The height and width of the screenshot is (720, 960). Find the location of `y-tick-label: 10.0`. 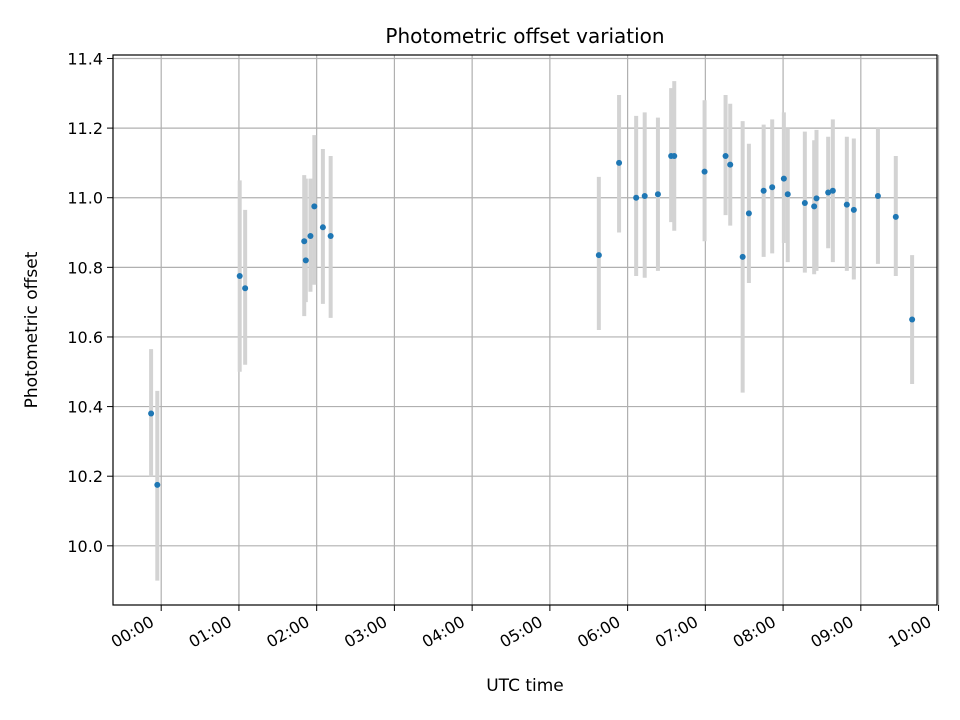

y-tick-label: 10.0 is located at coordinates (85, 546).